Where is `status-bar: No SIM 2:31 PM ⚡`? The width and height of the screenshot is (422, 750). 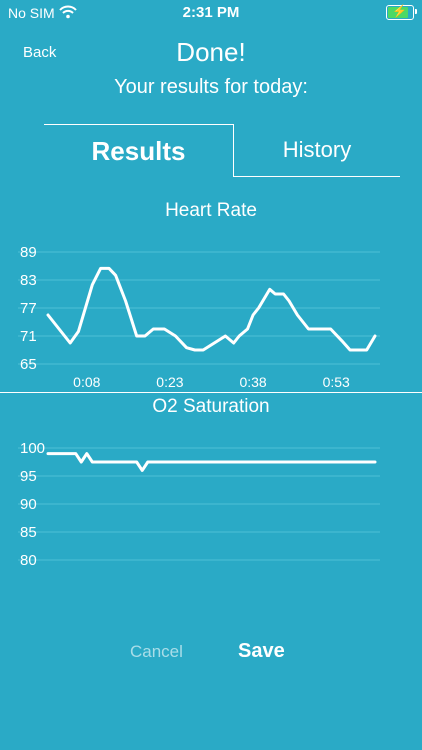 status-bar: No SIM 2:31 PM ⚡ is located at coordinates (211, 13).